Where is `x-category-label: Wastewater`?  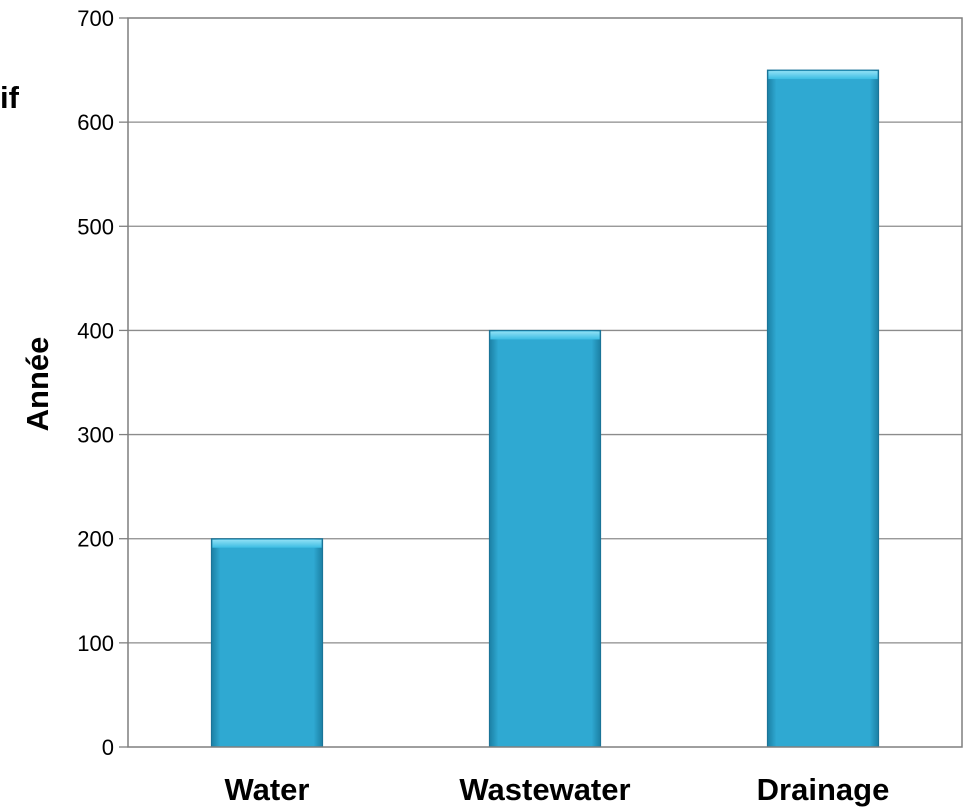 x-category-label: Wastewater is located at coordinates (544, 789).